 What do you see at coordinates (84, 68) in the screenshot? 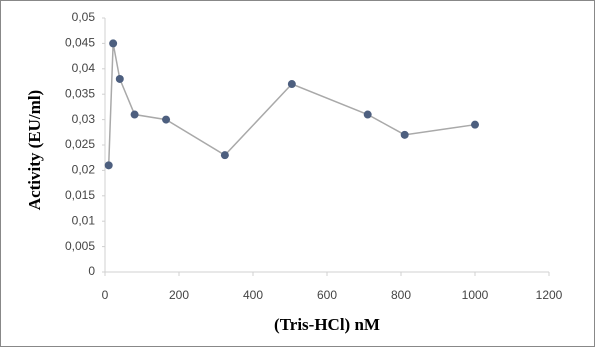
I see `y-tick-label: 0,04` at bounding box center [84, 68].